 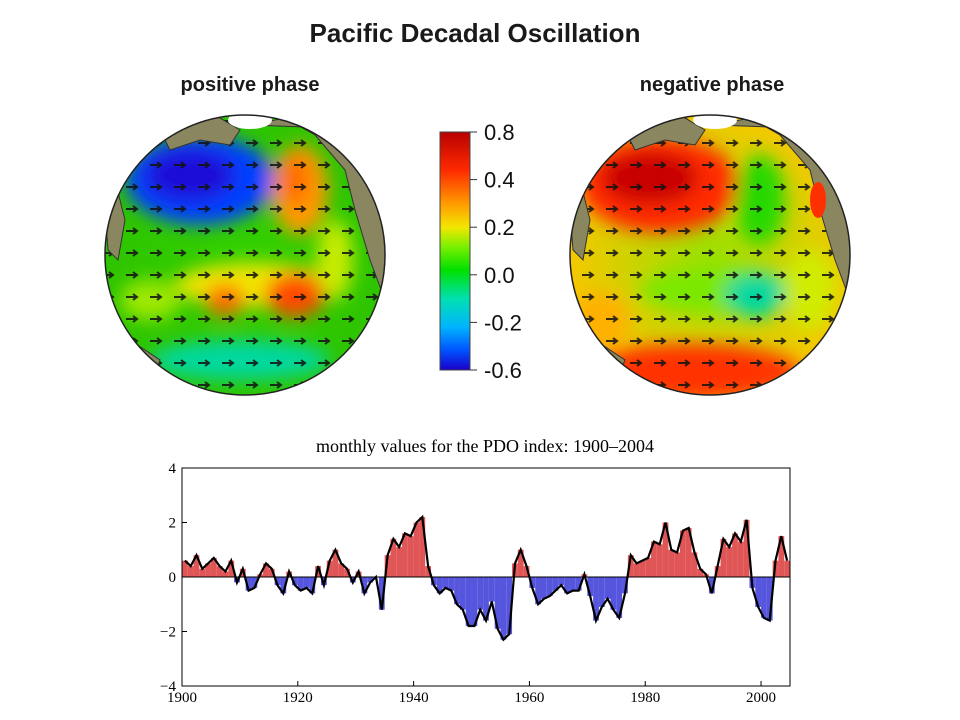 What do you see at coordinates (480, 251) in the screenshot?
I see `colorbar: 0.8 0.4 0.2 0.0 -0.2 -0.6` at bounding box center [480, 251].